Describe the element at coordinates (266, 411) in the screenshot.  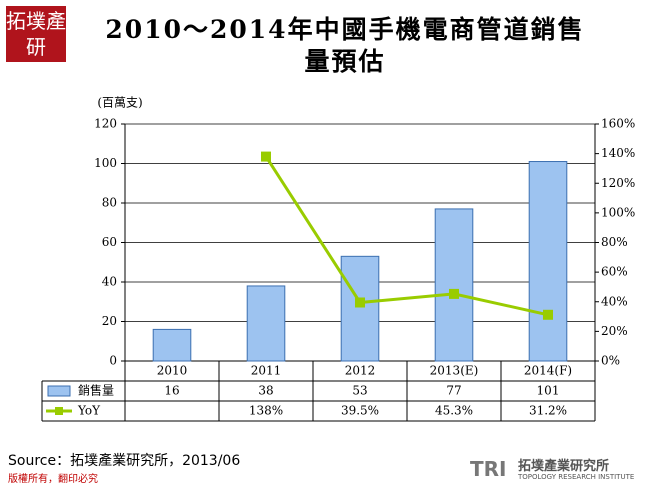
I see `table-value: 138%` at that location.